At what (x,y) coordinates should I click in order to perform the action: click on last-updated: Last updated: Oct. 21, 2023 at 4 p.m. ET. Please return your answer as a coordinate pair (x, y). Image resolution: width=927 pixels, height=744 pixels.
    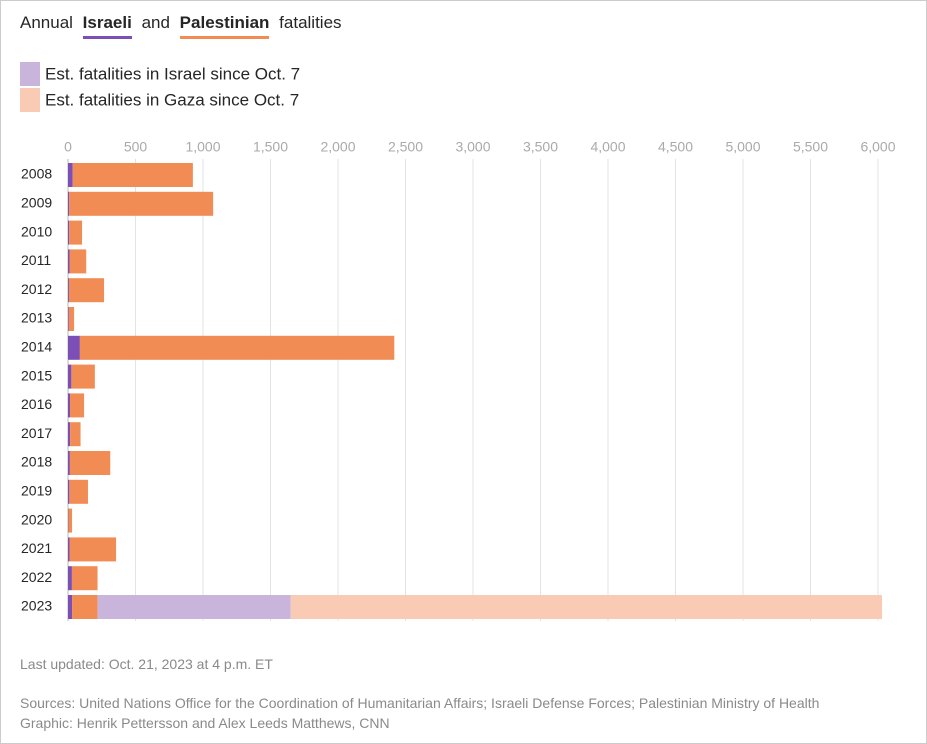
    Looking at the image, I should click on (146, 664).